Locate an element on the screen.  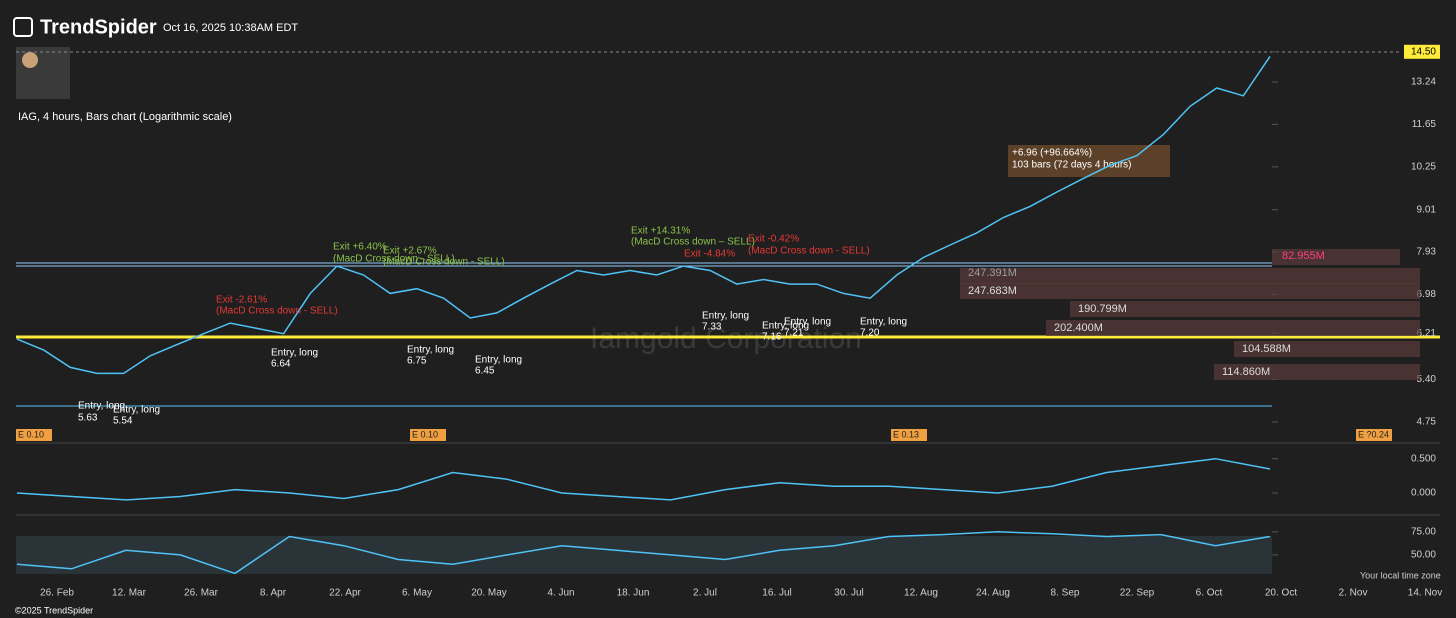
rsi-band is located at coordinates (644, 555).